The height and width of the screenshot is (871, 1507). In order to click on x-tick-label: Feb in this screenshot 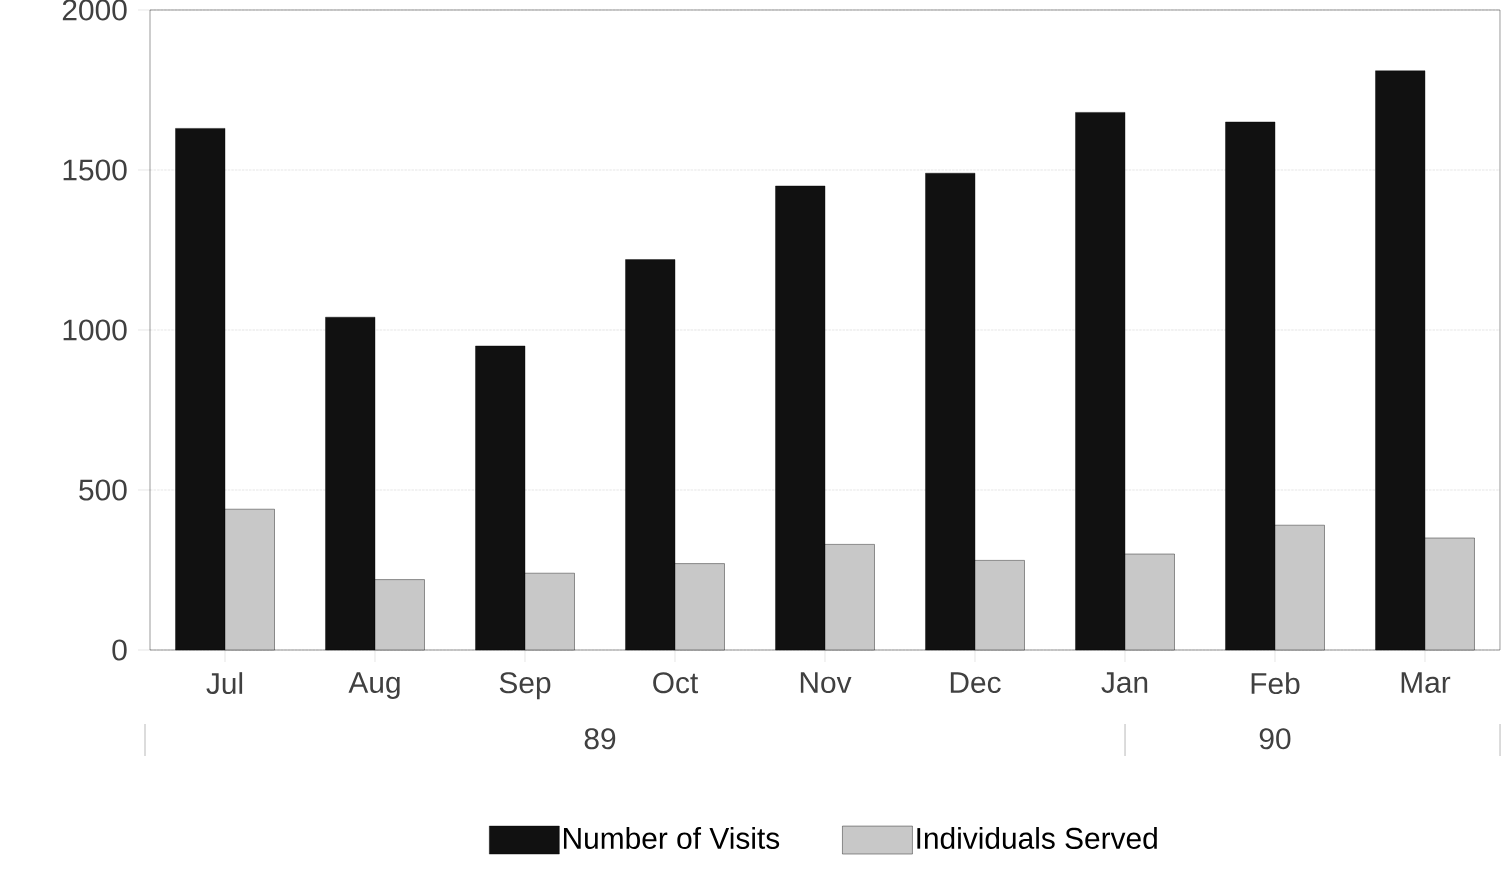, I will do `click(1275, 683)`.